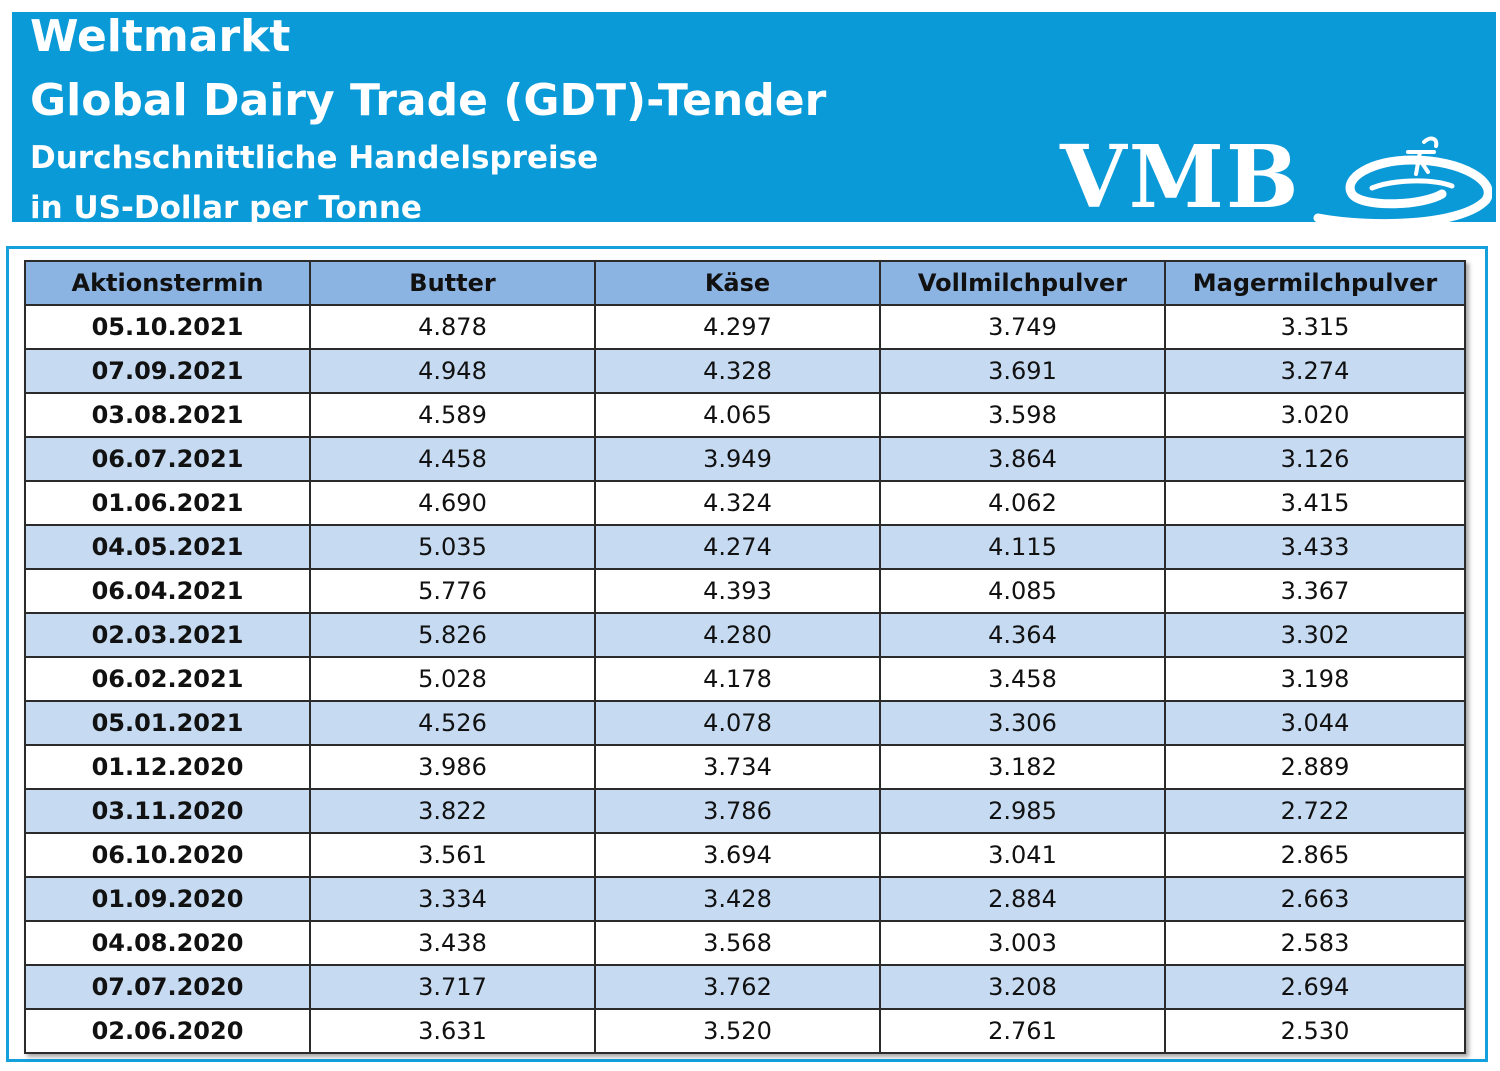  Describe the element at coordinates (1315, 723) in the screenshot. I see `skim-milk-powder-cell: 3.044` at that location.